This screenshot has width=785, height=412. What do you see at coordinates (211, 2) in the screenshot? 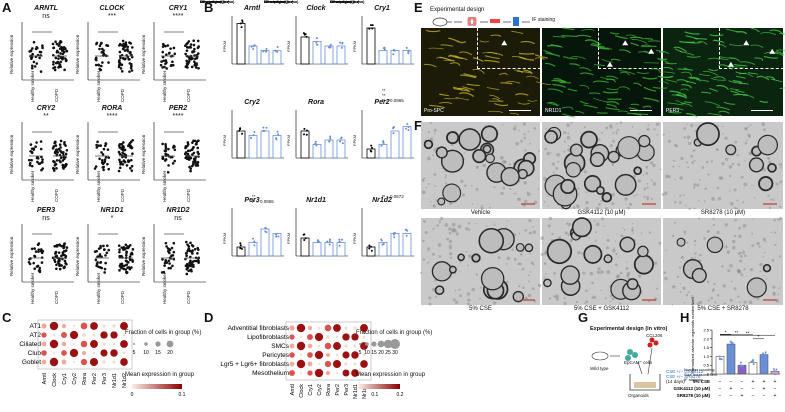
I see `b-condition-label: Secreted (co)` at bounding box center [211, 2].